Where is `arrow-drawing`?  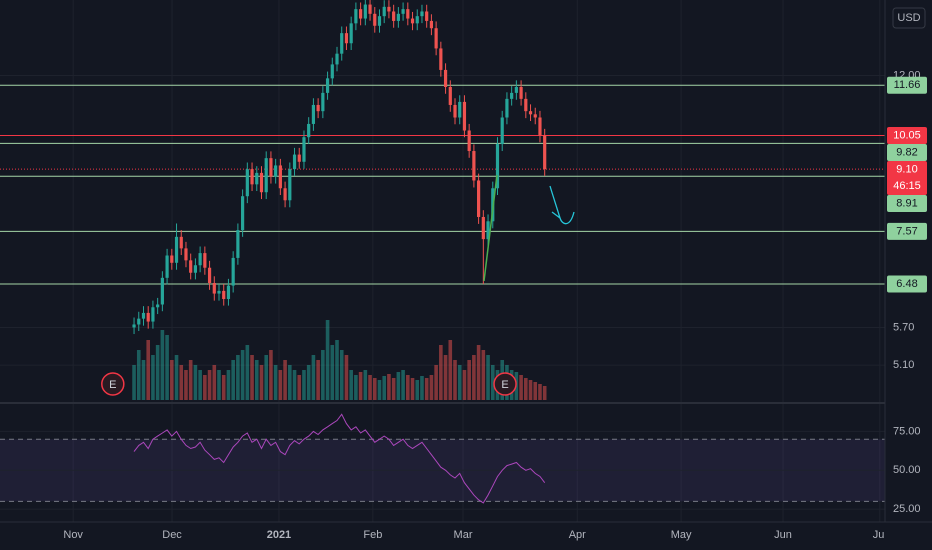
arrow-drawing is located at coordinates (562, 205).